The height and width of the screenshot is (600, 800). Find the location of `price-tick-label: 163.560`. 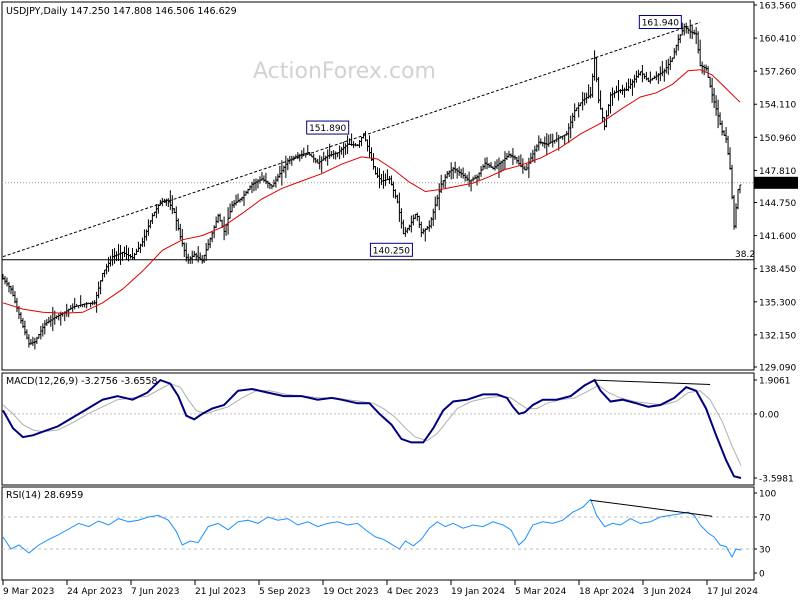

price-tick-label: 163.560 is located at coordinates (777, 7).